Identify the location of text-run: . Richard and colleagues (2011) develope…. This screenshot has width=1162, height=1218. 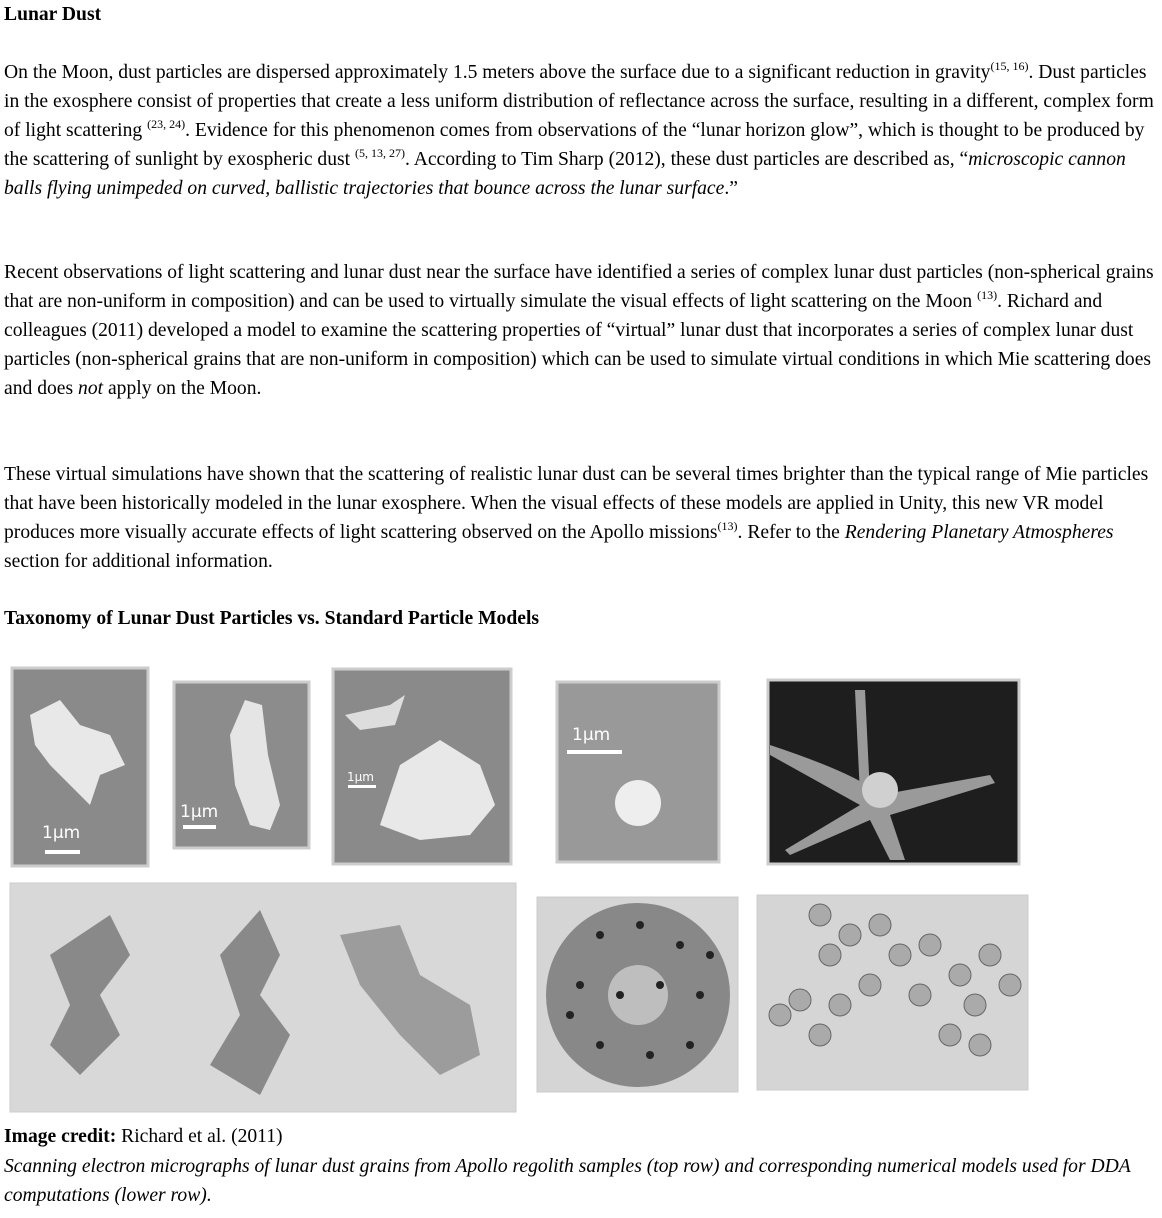
(578, 345).